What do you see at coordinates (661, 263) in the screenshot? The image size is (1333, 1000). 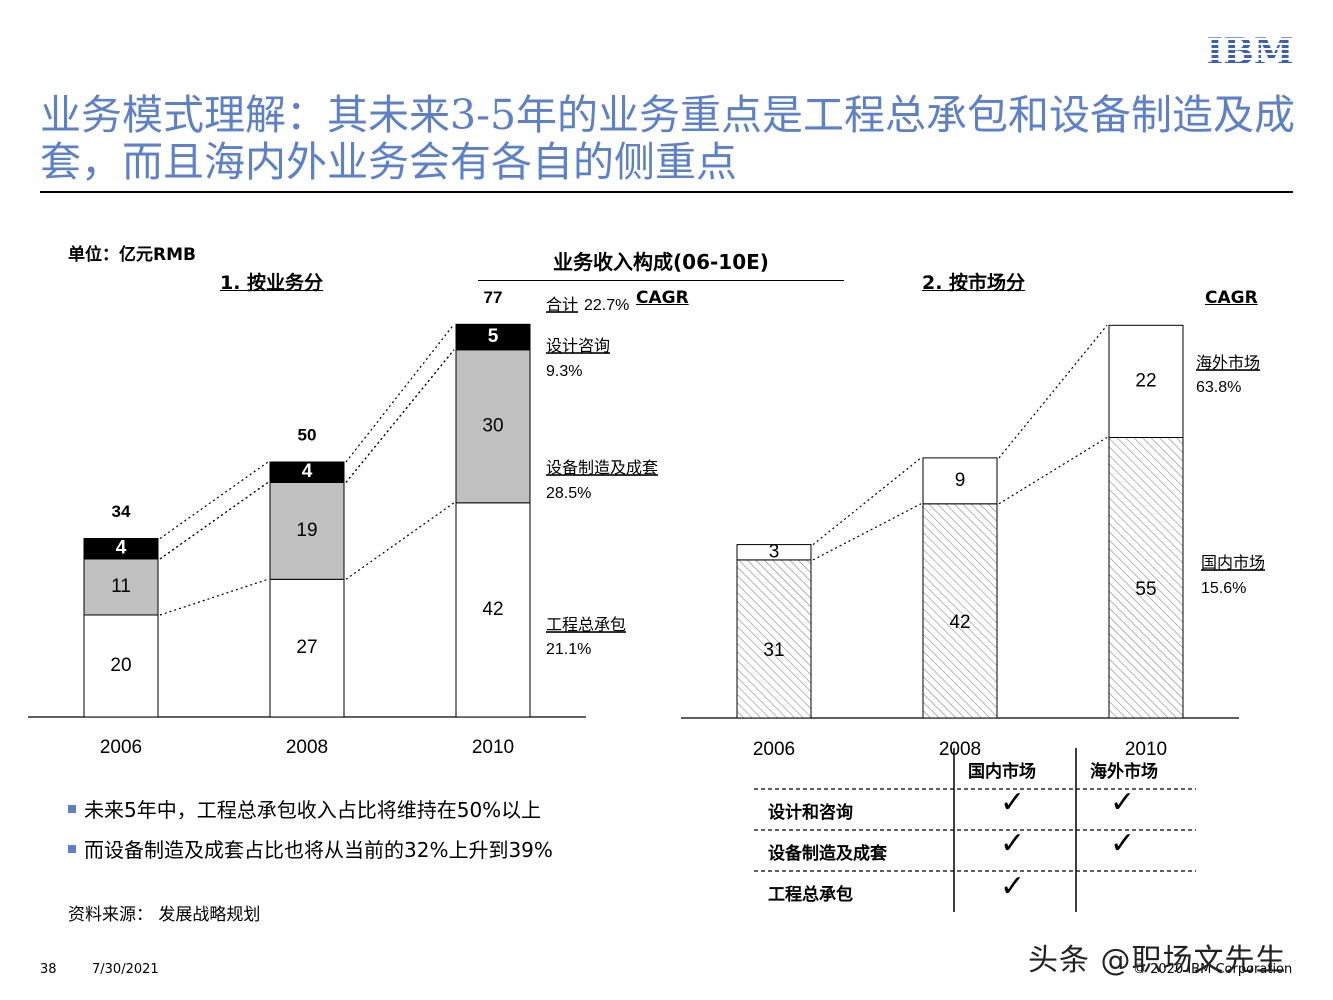 I see `charts-title: 业务收入构成(06-10E)` at bounding box center [661, 263].